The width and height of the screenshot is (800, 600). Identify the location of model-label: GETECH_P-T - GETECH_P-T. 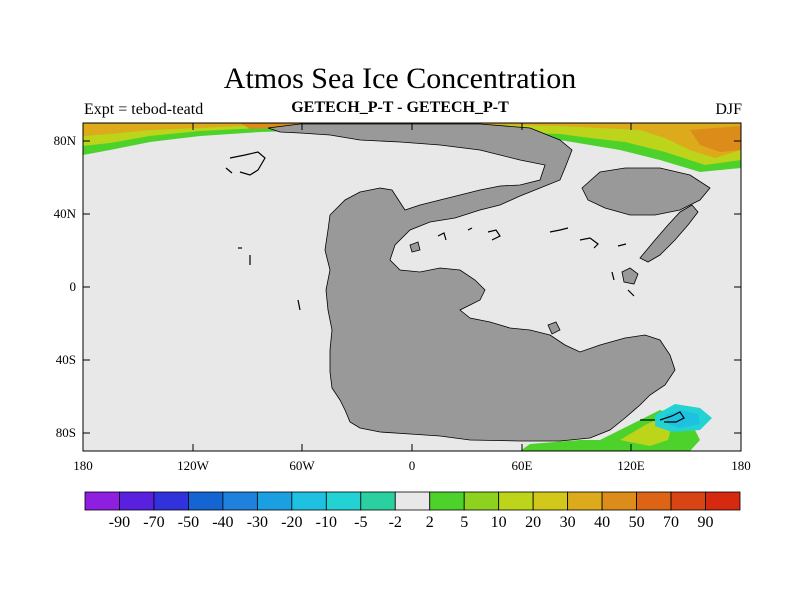
(400, 107).